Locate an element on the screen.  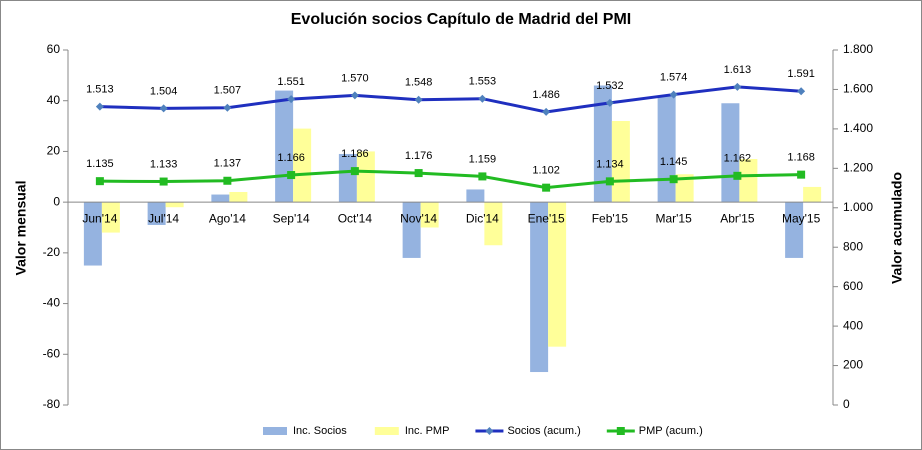
data-label: 1.553 is located at coordinates (483, 82).